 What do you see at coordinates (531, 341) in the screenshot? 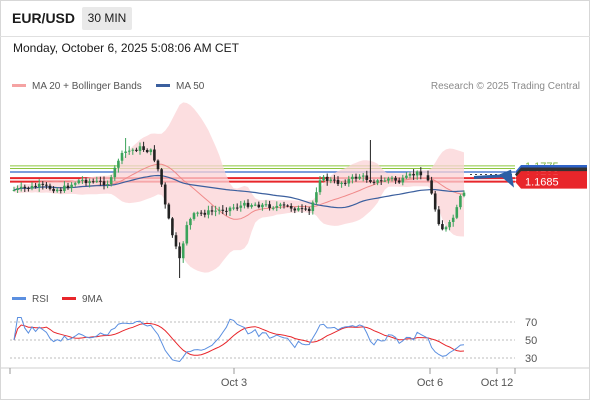
I see `rsi-tick-label-1: 50` at bounding box center [531, 341].